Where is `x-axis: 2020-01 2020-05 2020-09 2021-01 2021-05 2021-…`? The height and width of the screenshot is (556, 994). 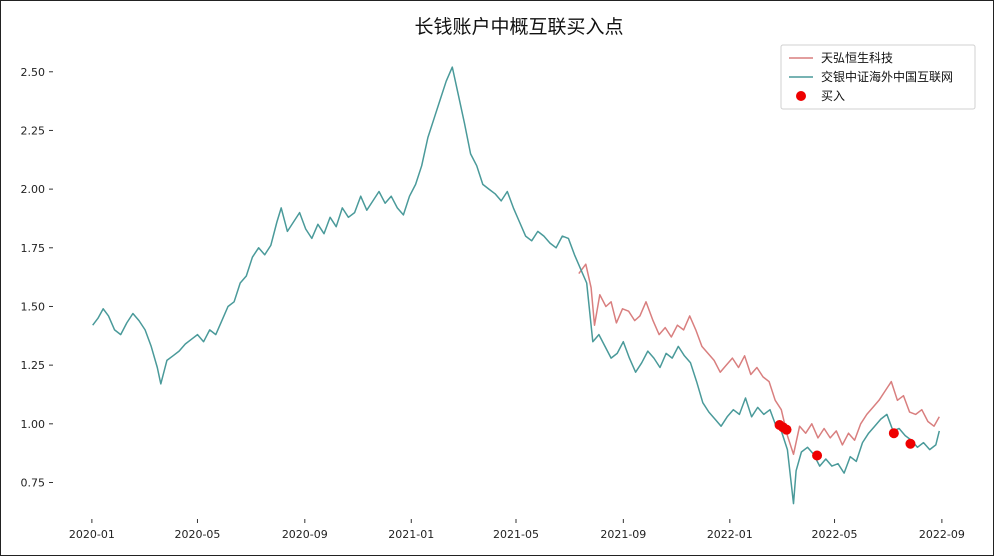
x-axis: 2020-01 2020-05 2020-09 2021-01 2021-05 2021-… is located at coordinates (517, 530).